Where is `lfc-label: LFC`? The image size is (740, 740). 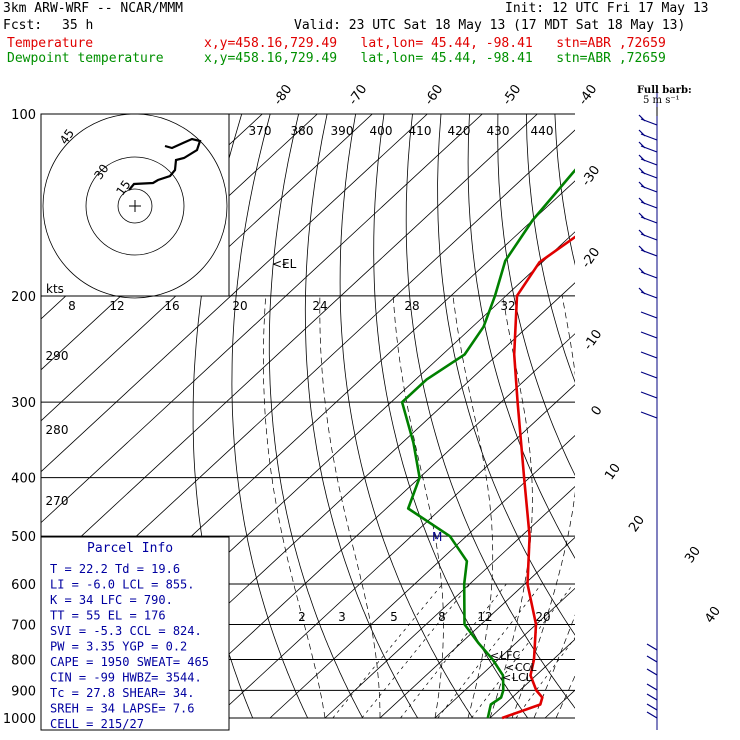
lfc-label: LFC is located at coordinates (510, 655).